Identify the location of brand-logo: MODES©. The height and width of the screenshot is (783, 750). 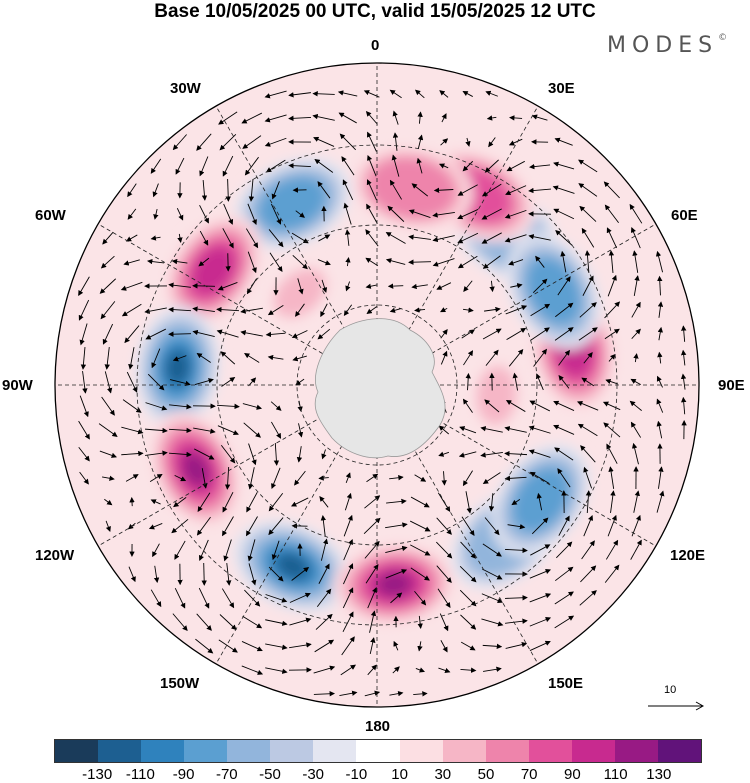
(667, 45).